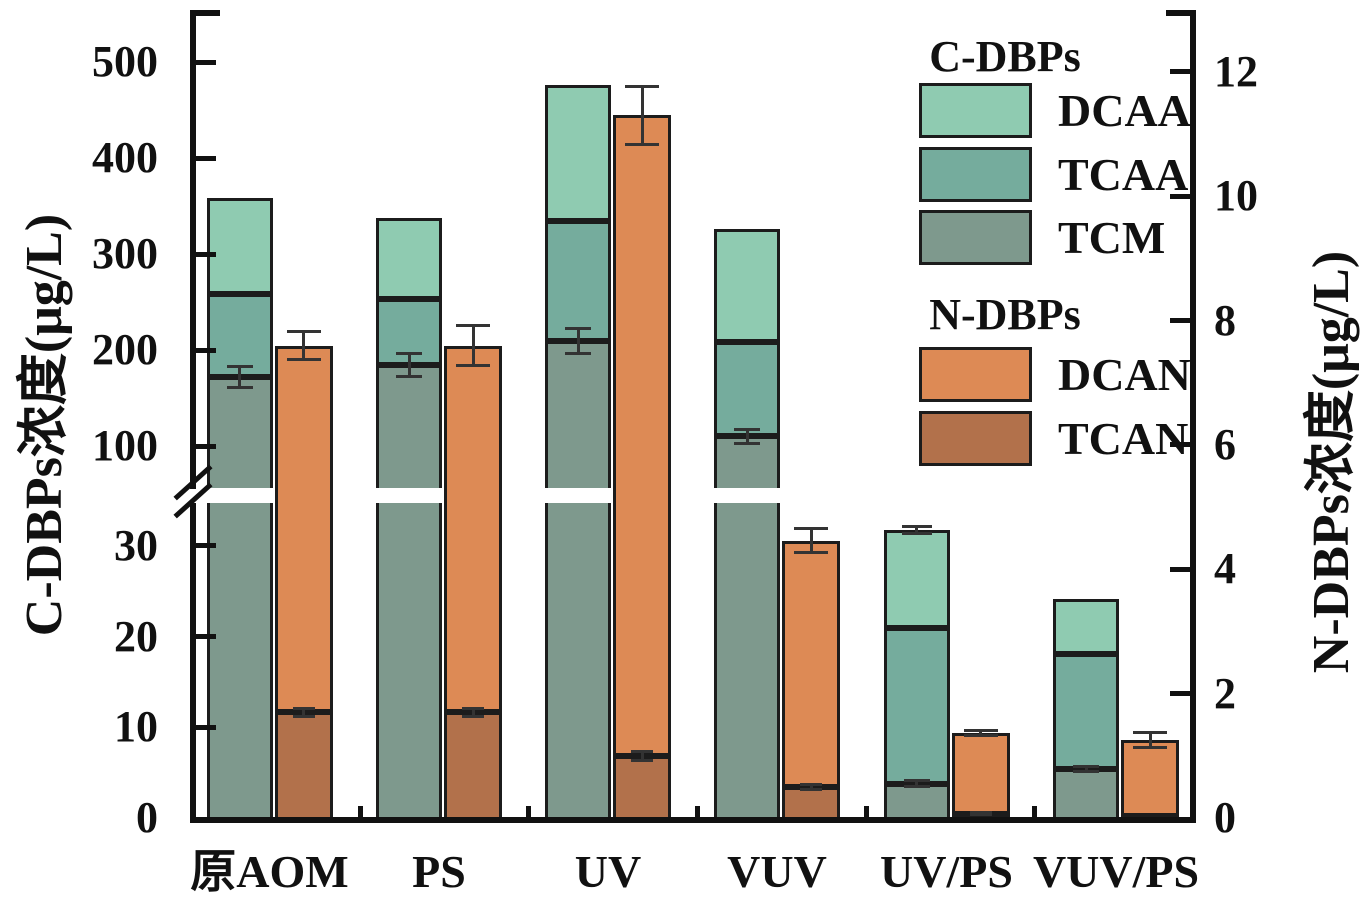 Image resolution: width=1362 pixels, height=902 pixels. Describe the element at coordinates (975, 174) in the screenshot. I see `legend-swatch-tcaa` at that location.